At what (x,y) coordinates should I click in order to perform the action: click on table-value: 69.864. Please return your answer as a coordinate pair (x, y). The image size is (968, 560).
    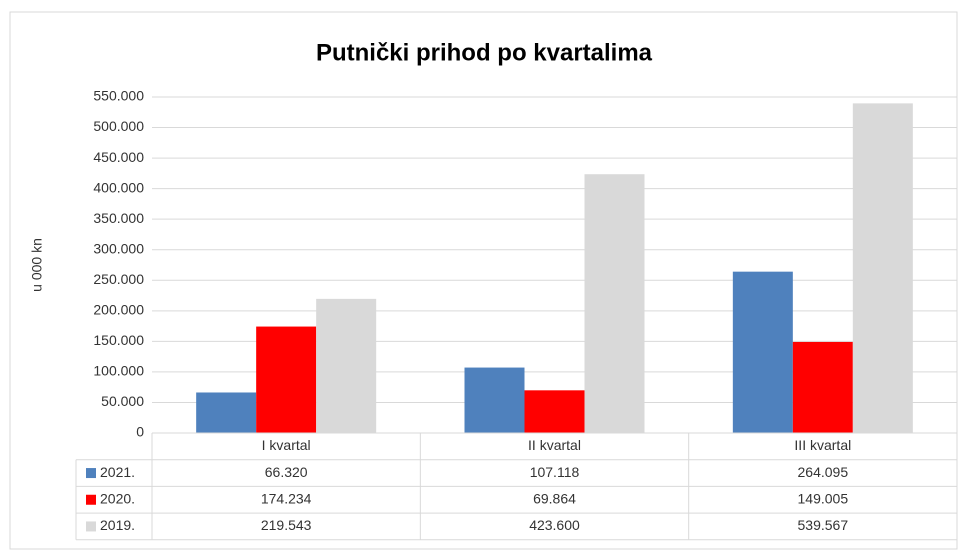
    Looking at the image, I should click on (554, 498).